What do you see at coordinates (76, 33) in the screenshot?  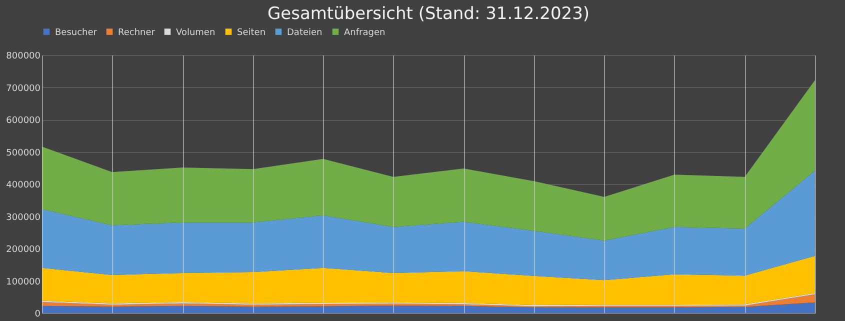 I see `legend-label: Besucher` at bounding box center [76, 33].